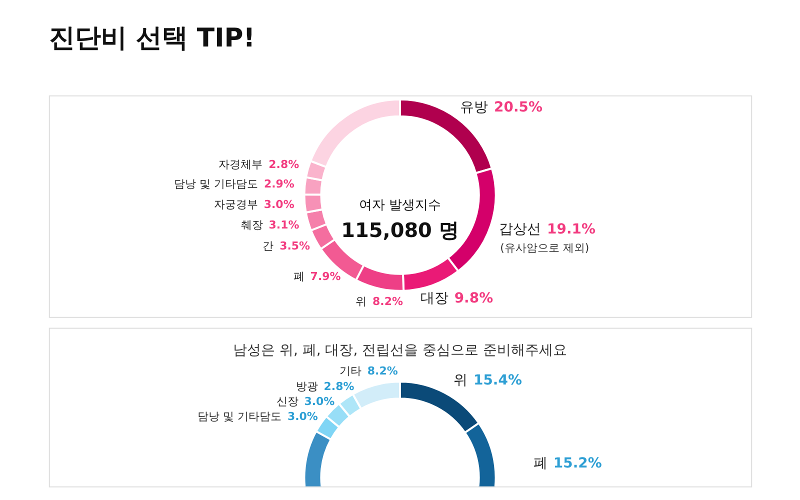 The image size is (800, 500). What do you see at coordinates (518, 107) in the screenshot?
I see `data-label: 20.5%` at bounding box center [518, 107].